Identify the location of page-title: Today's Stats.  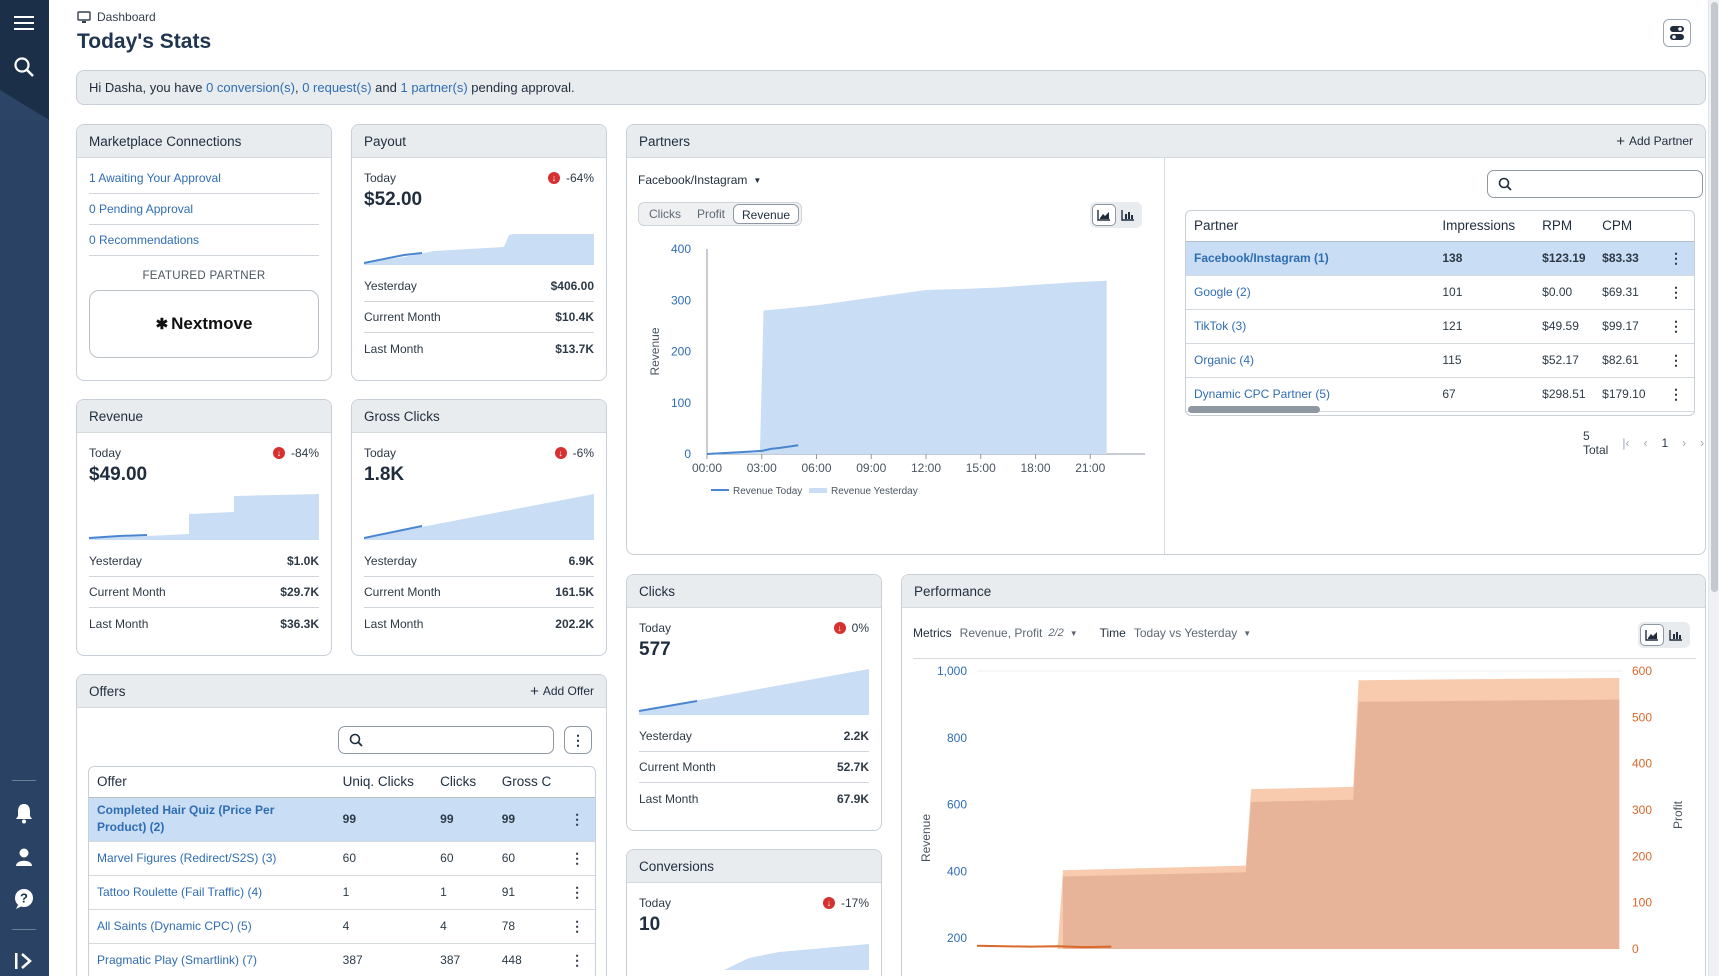
(144, 41).